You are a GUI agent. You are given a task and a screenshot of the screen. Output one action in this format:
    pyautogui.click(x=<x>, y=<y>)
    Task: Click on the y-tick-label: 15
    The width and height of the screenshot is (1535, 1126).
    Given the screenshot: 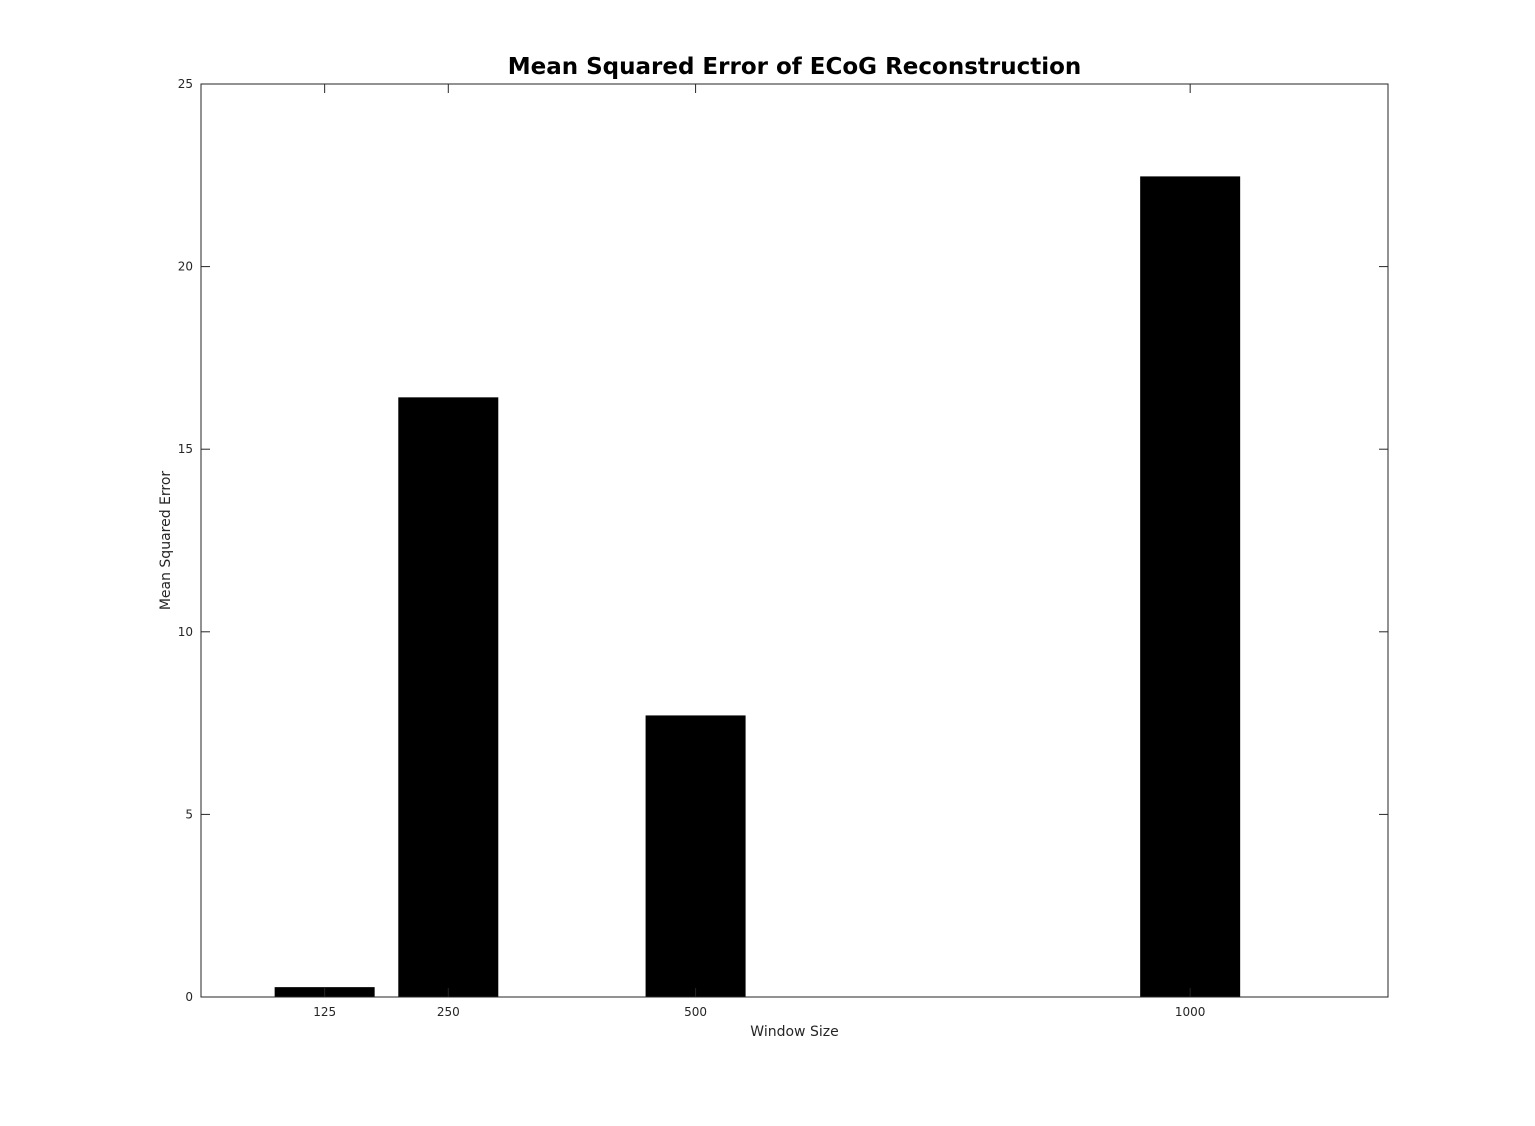 What is the action you would take?
    pyautogui.click(x=185, y=449)
    